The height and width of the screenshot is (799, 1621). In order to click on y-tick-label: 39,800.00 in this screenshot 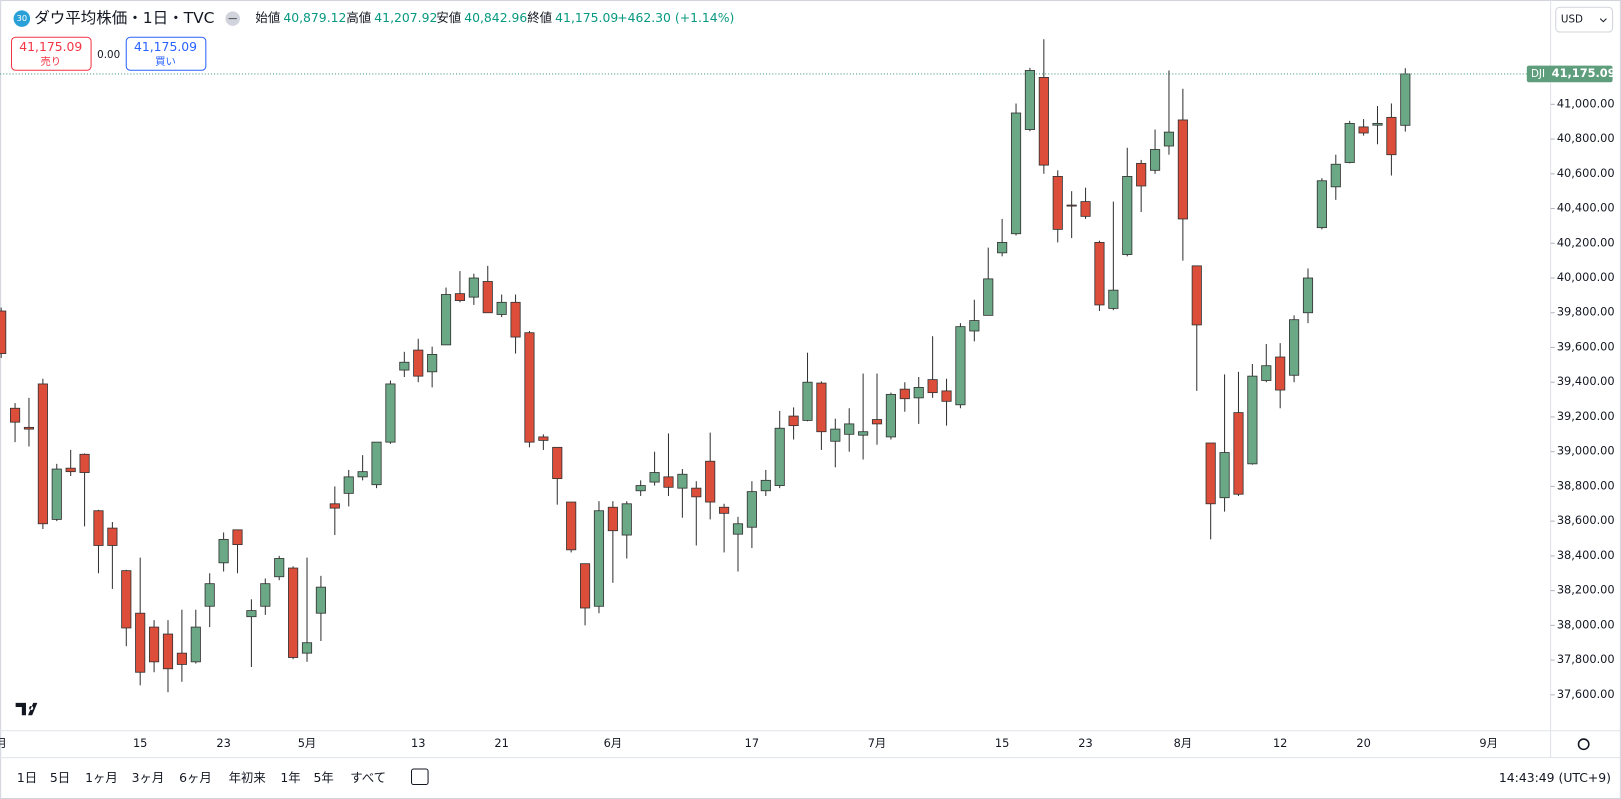, I will do `click(1586, 312)`.